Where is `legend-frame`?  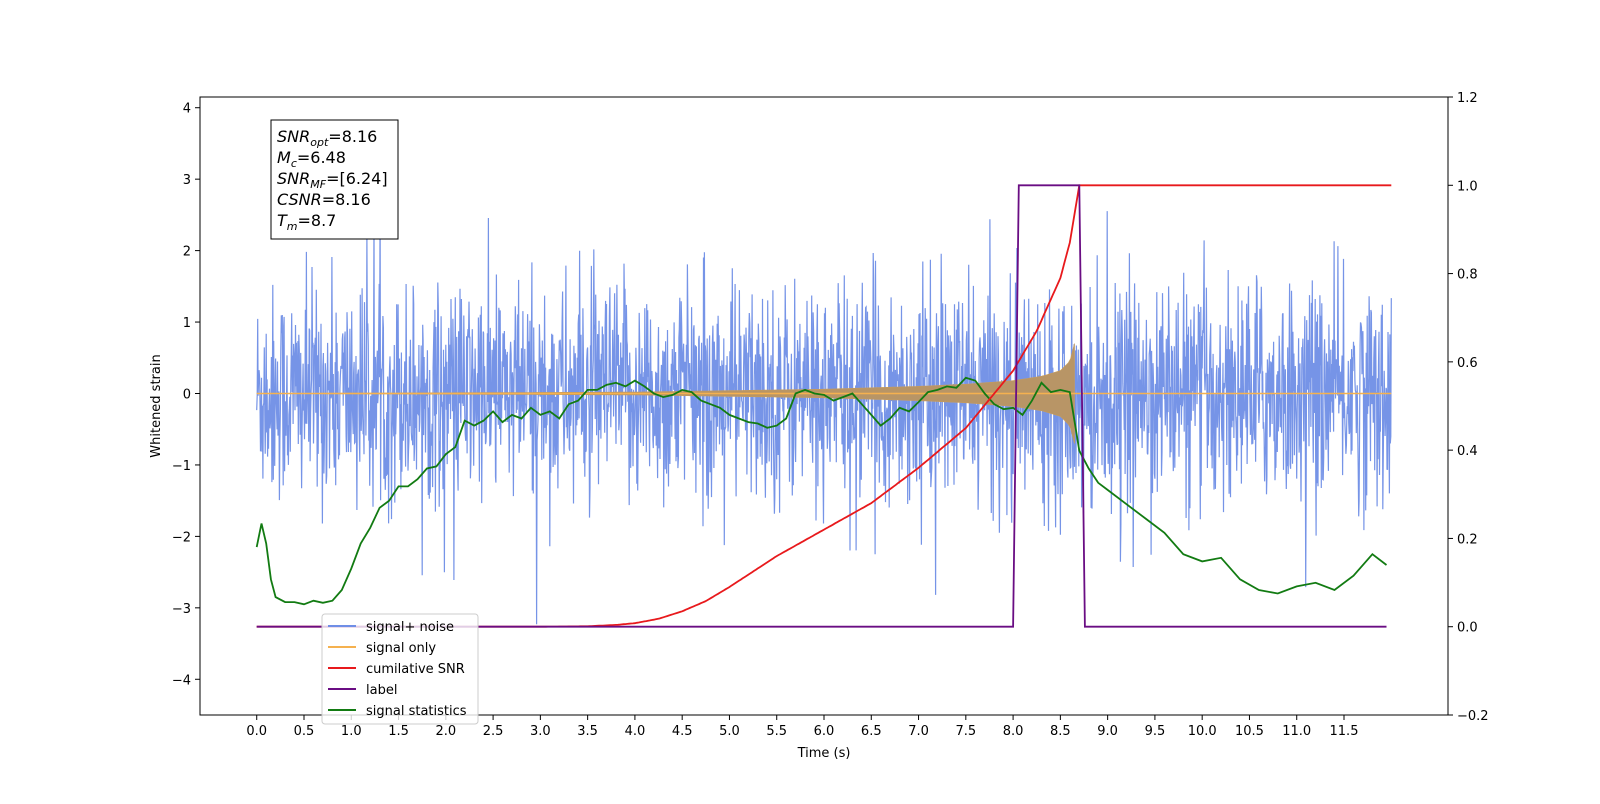
legend-frame is located at coordinates (400, 669).